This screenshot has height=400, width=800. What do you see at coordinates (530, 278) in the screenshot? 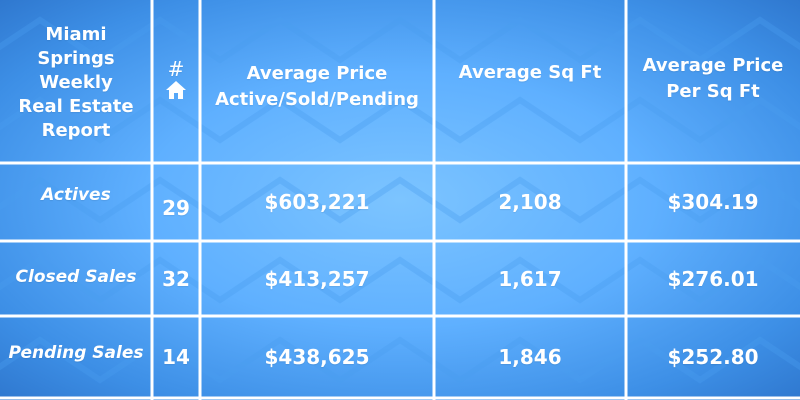
I see `row-avg-sqft: 1,617` at bounding box center [530, 278].